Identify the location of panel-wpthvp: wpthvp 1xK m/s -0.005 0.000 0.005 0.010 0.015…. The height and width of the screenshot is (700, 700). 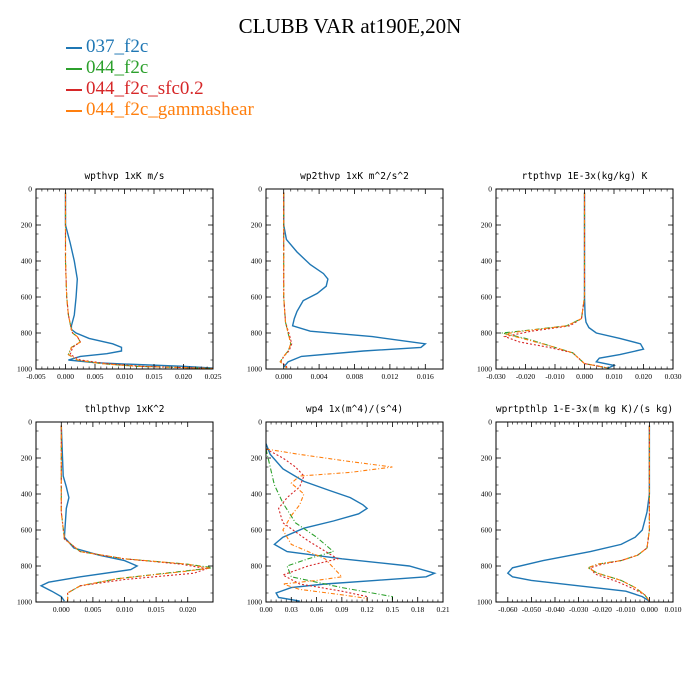
(119, 276).